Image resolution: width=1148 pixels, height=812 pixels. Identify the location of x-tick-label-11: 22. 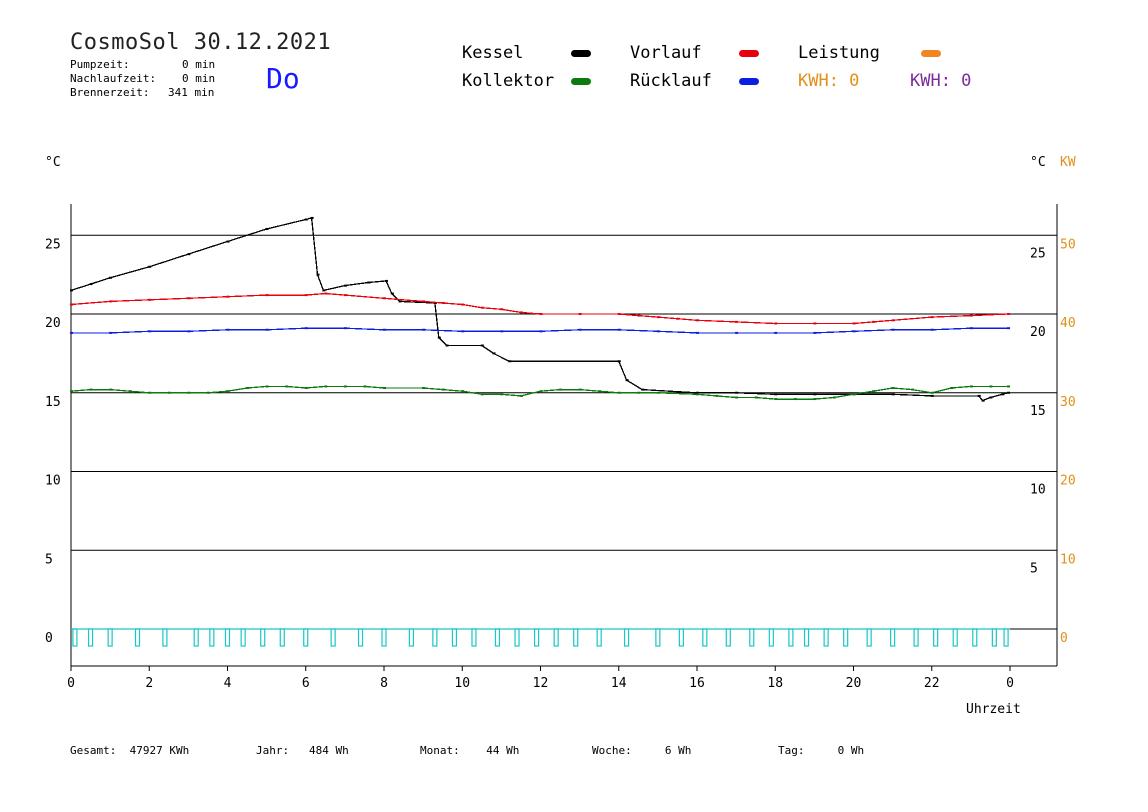
(932, 683).